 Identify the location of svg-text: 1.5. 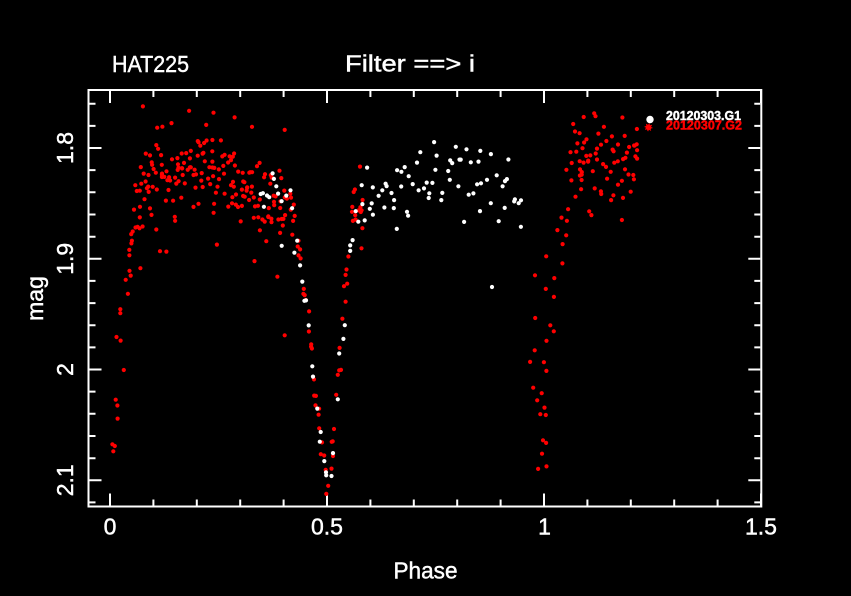
(761, 527).